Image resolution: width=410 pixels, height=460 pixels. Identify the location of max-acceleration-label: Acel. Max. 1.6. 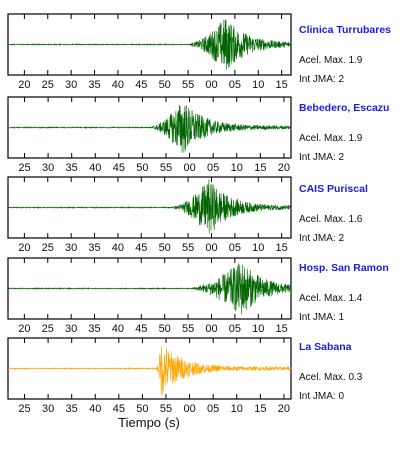
(331, 219).